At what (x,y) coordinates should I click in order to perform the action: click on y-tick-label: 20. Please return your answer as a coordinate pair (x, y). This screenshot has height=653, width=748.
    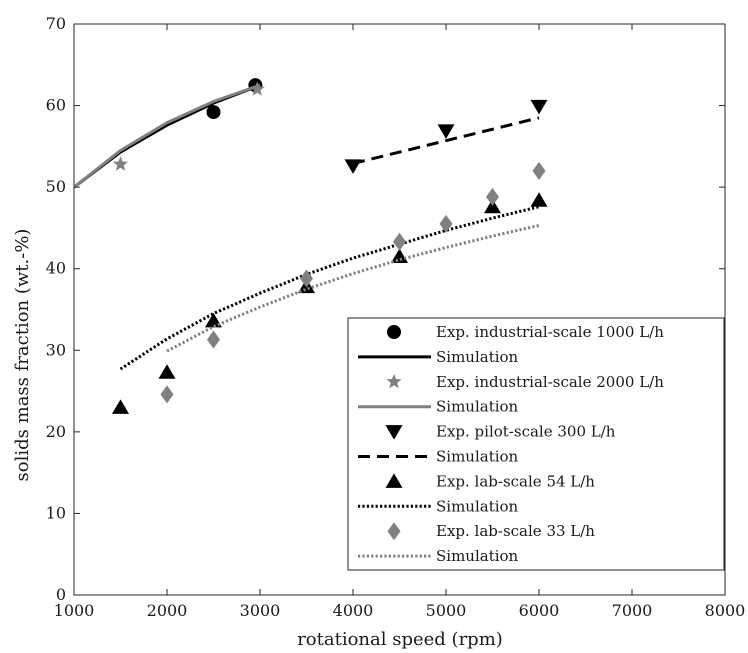
    Looking at the image, I should click on (56, 431).